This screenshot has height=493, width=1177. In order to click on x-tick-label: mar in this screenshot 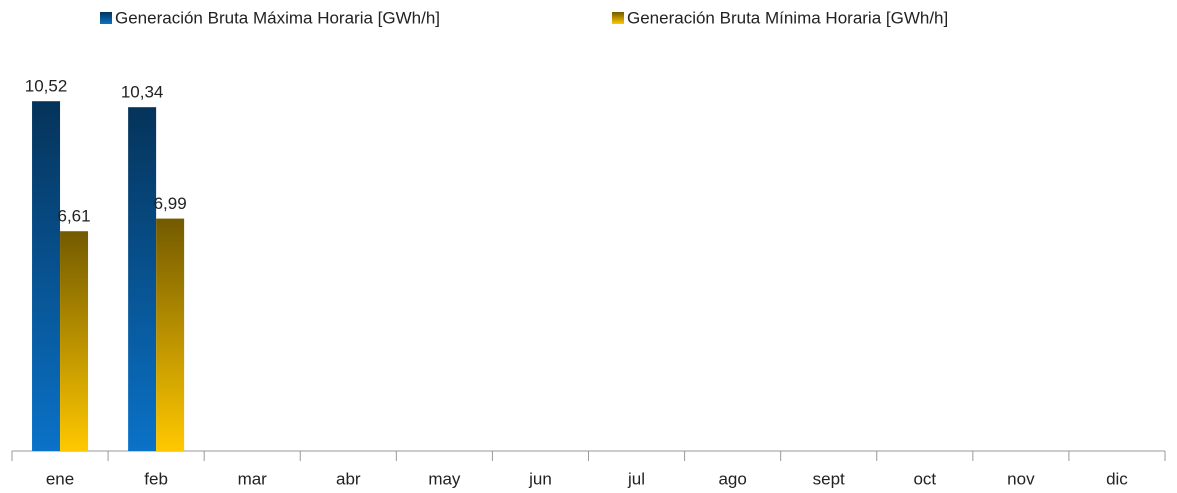, I will do `click(253, 478)`.